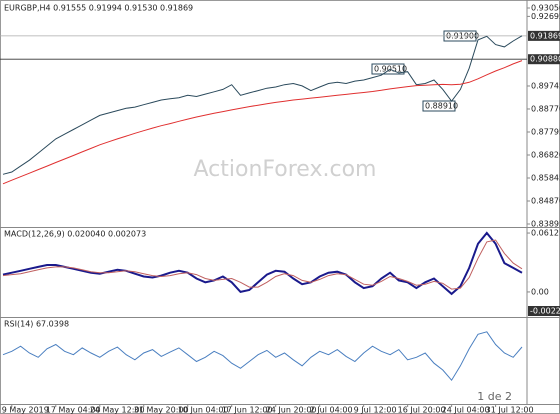 The width and height of the screenshot is (560, 414). What do you see at coordinates (117, 410) in the screenshot?
I see `x-tick-label: 24 May 12:00` at bounding box center [117, 410].